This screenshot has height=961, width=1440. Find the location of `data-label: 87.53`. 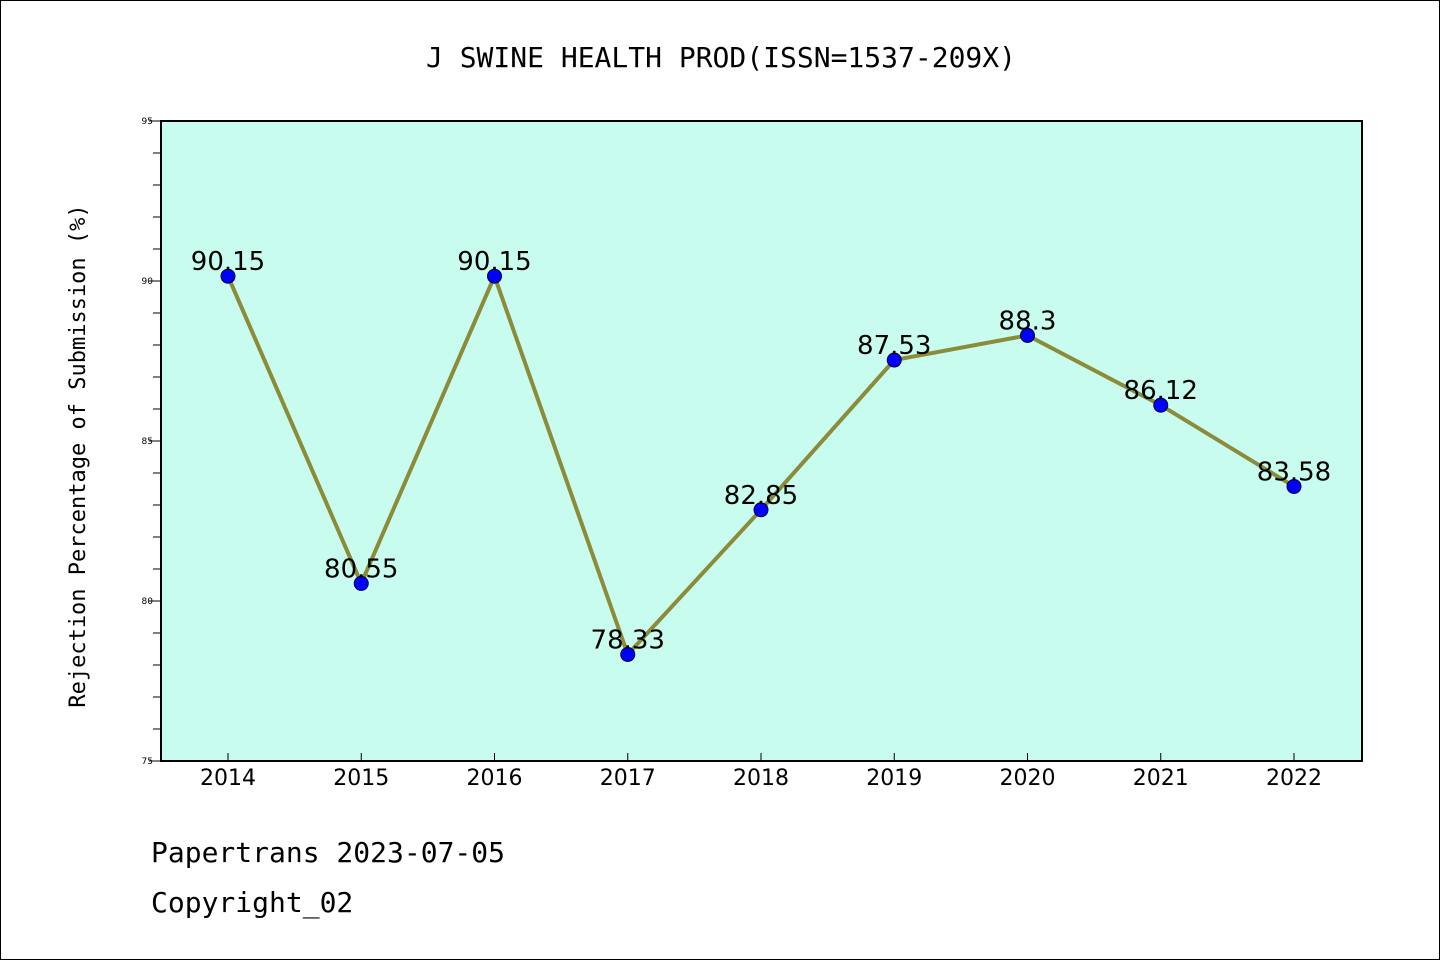

data-label: 87.53 is located at coordinates (894, 346).